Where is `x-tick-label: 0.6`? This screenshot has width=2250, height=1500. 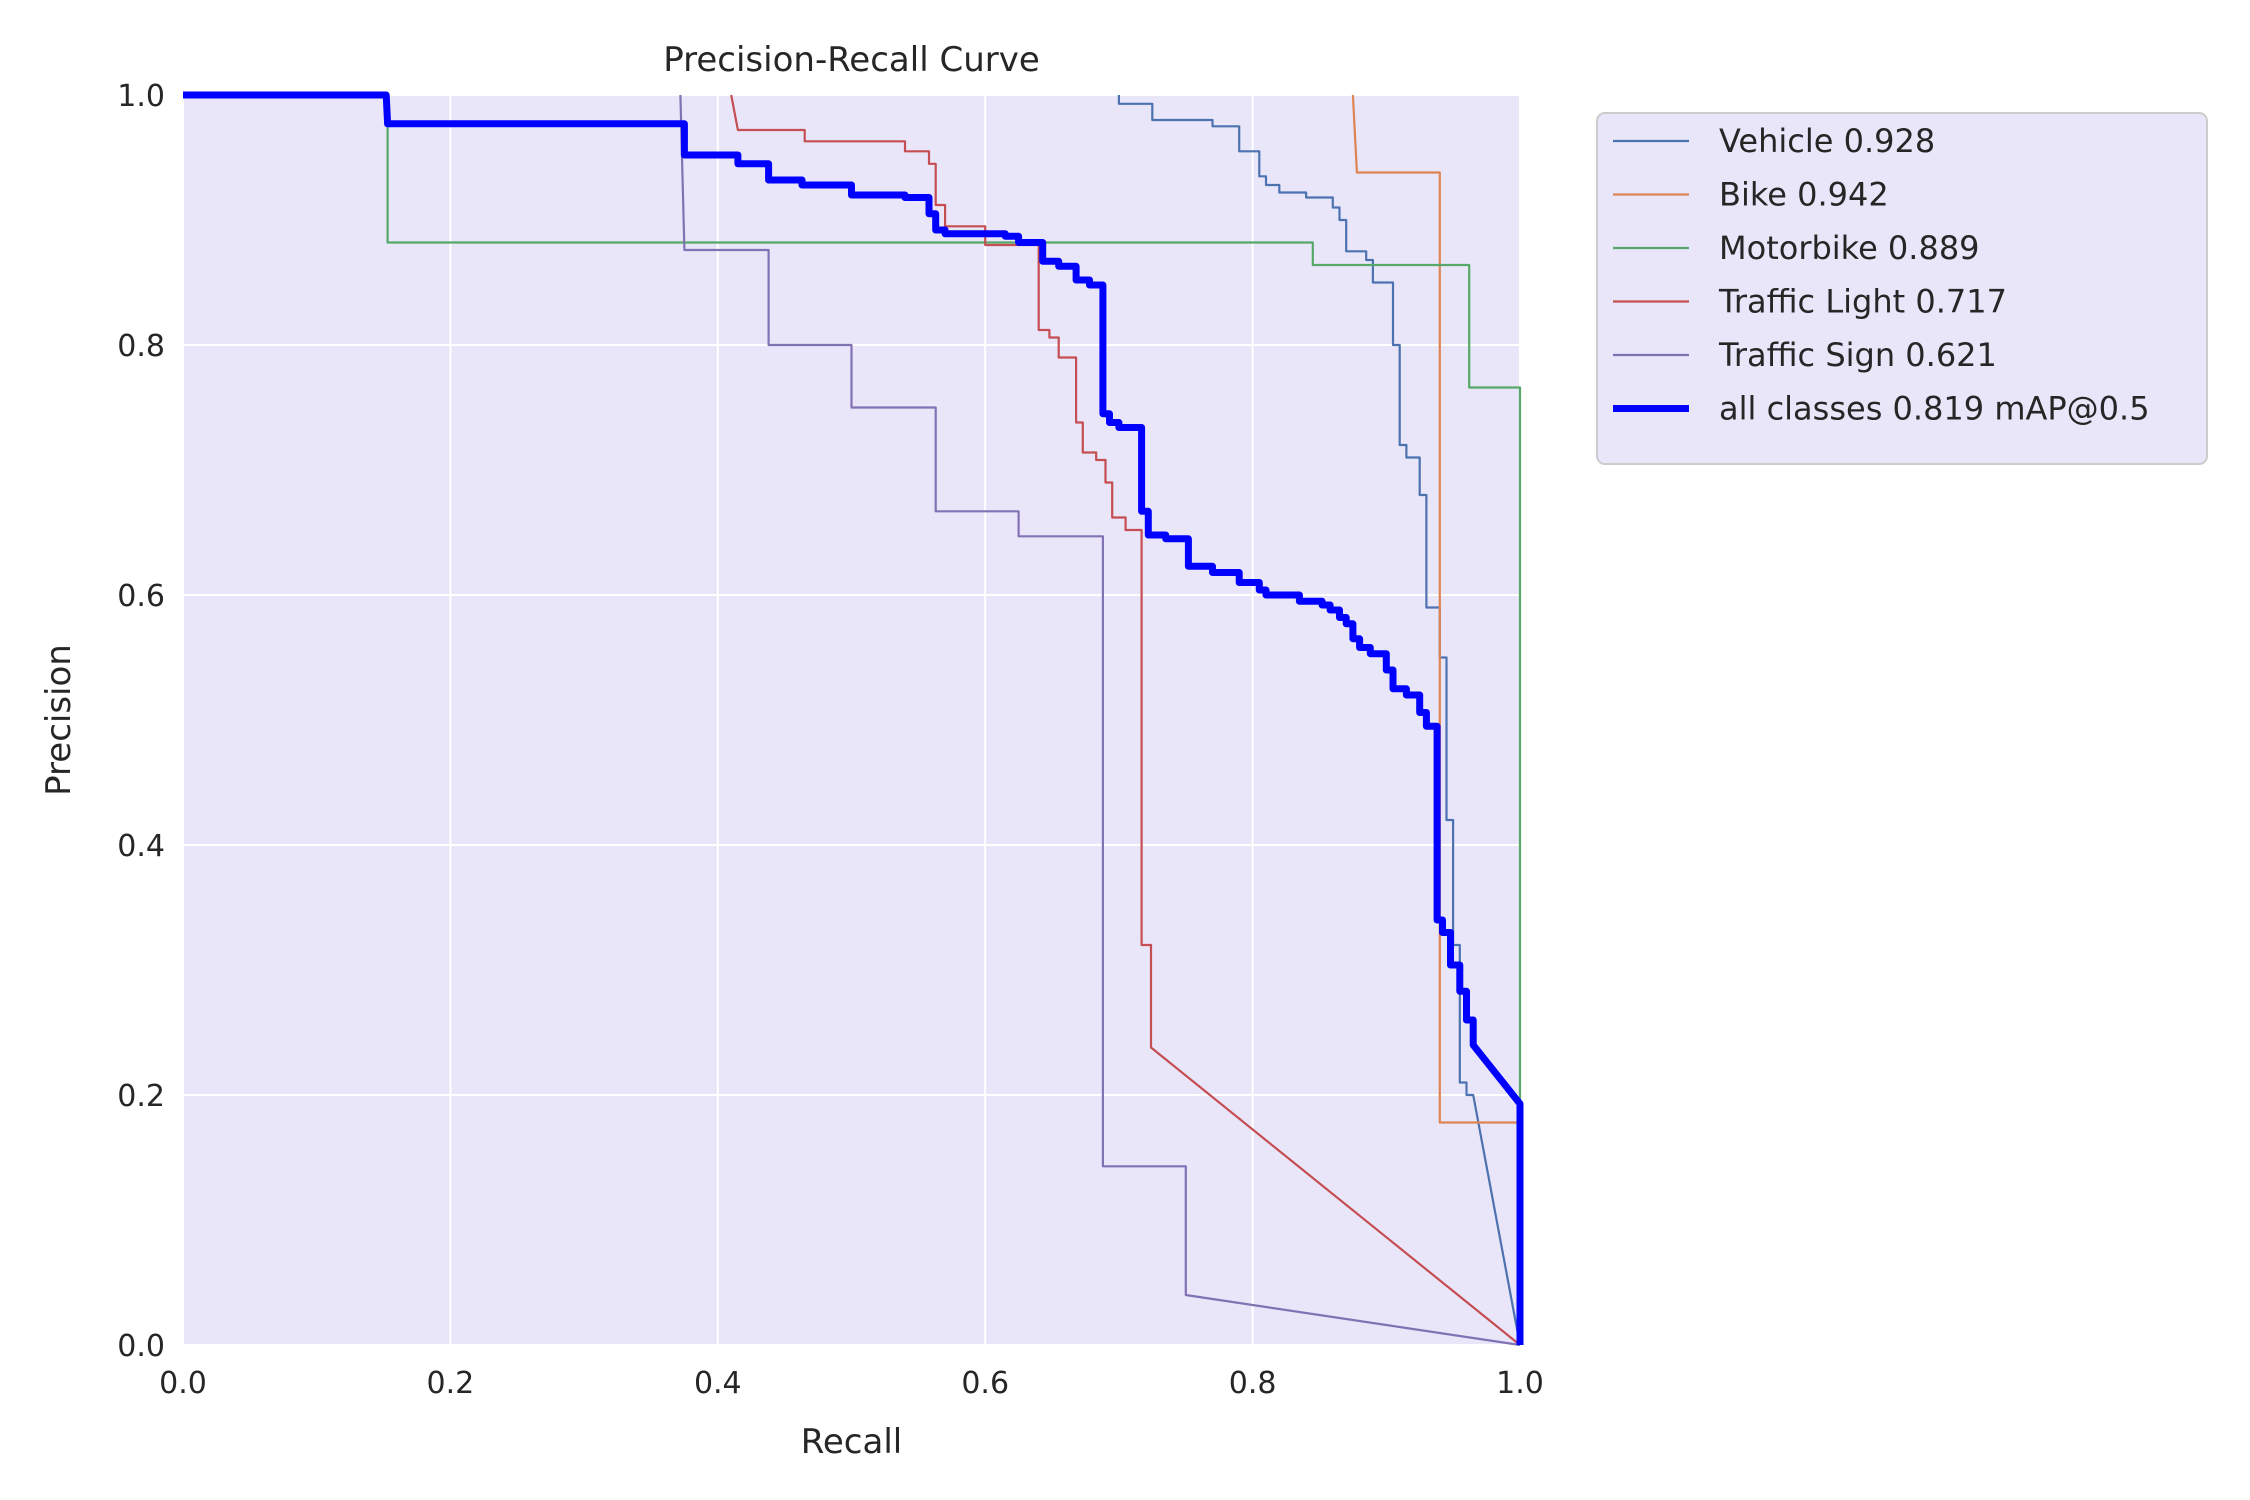
x-tick-label: 0.6 is located at coordinates (985, 1383).